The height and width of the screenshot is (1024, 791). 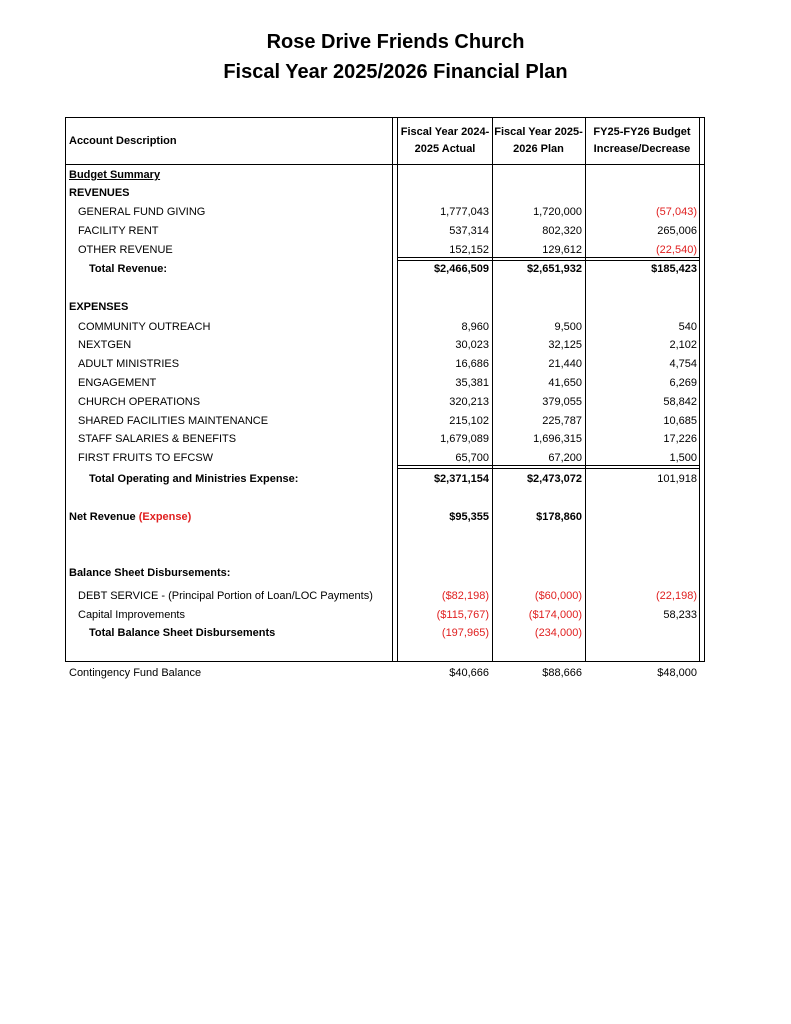 I want to click on value-budget-change: 540, so click(x=687, y=327).